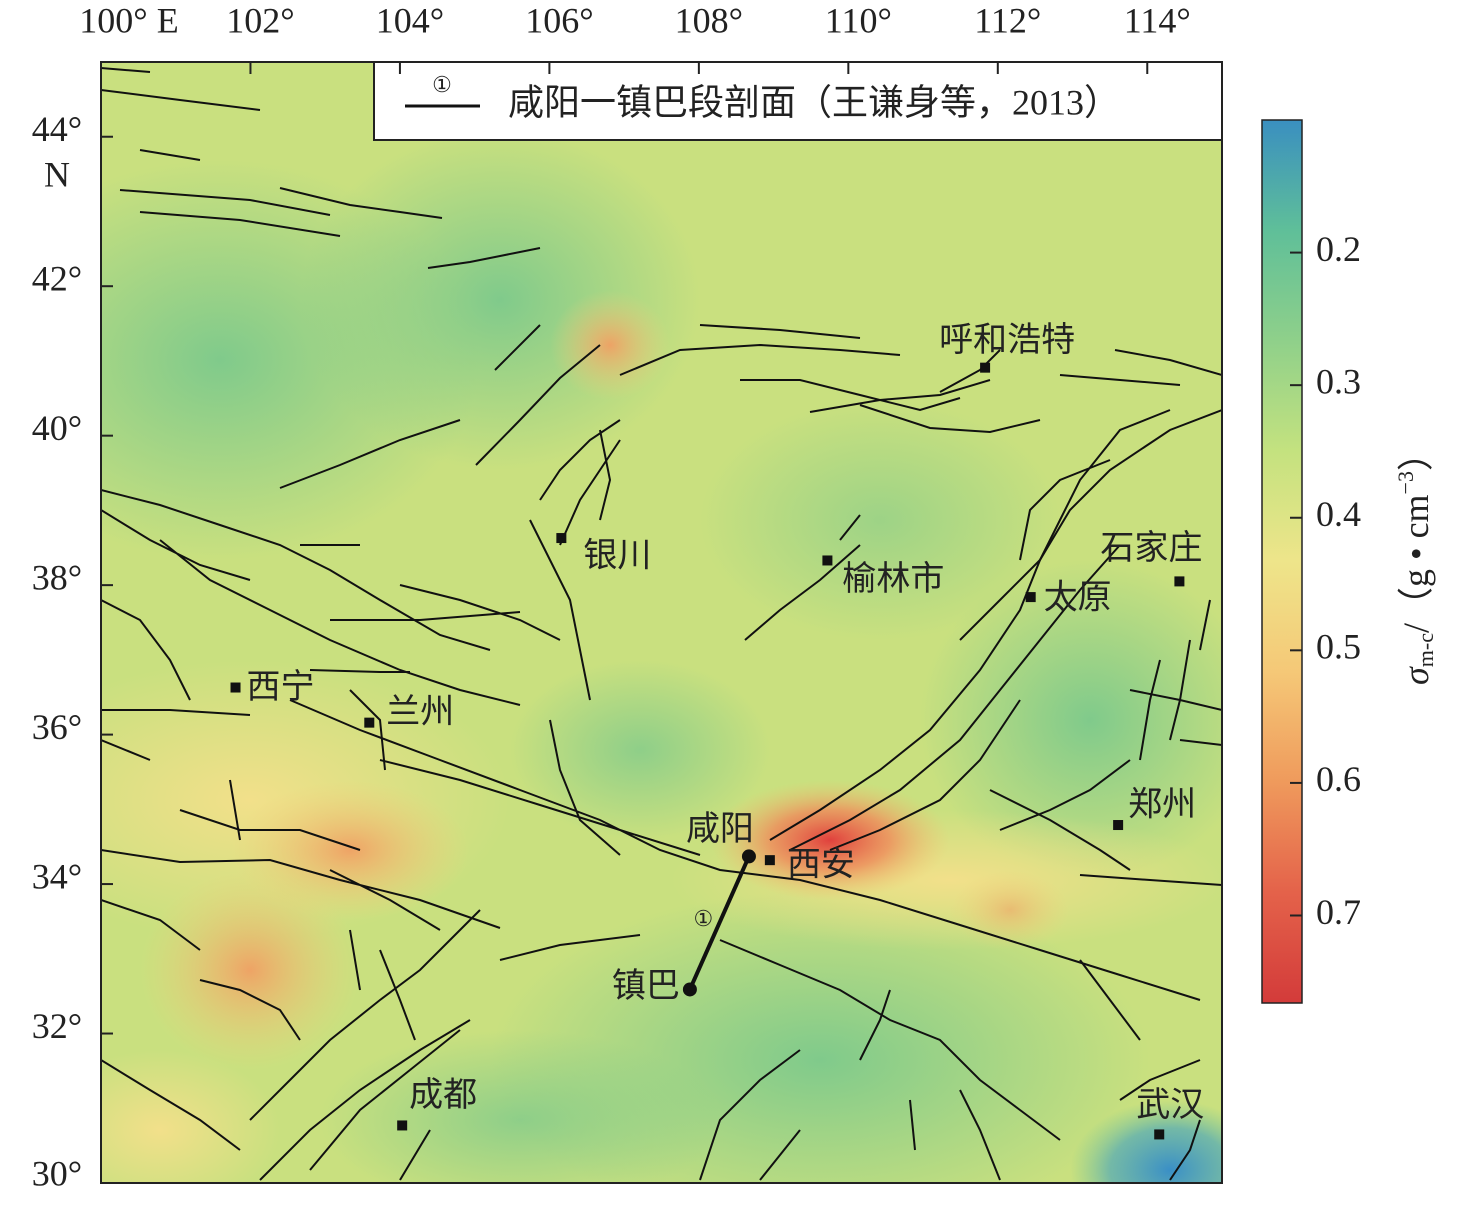 The height and width of the screenshot is (1215, 1476). What do you see at coordinates (1416, 453) in the screenshot?
I see `colorbar-close: ）` at bounding box center [1416, 453].